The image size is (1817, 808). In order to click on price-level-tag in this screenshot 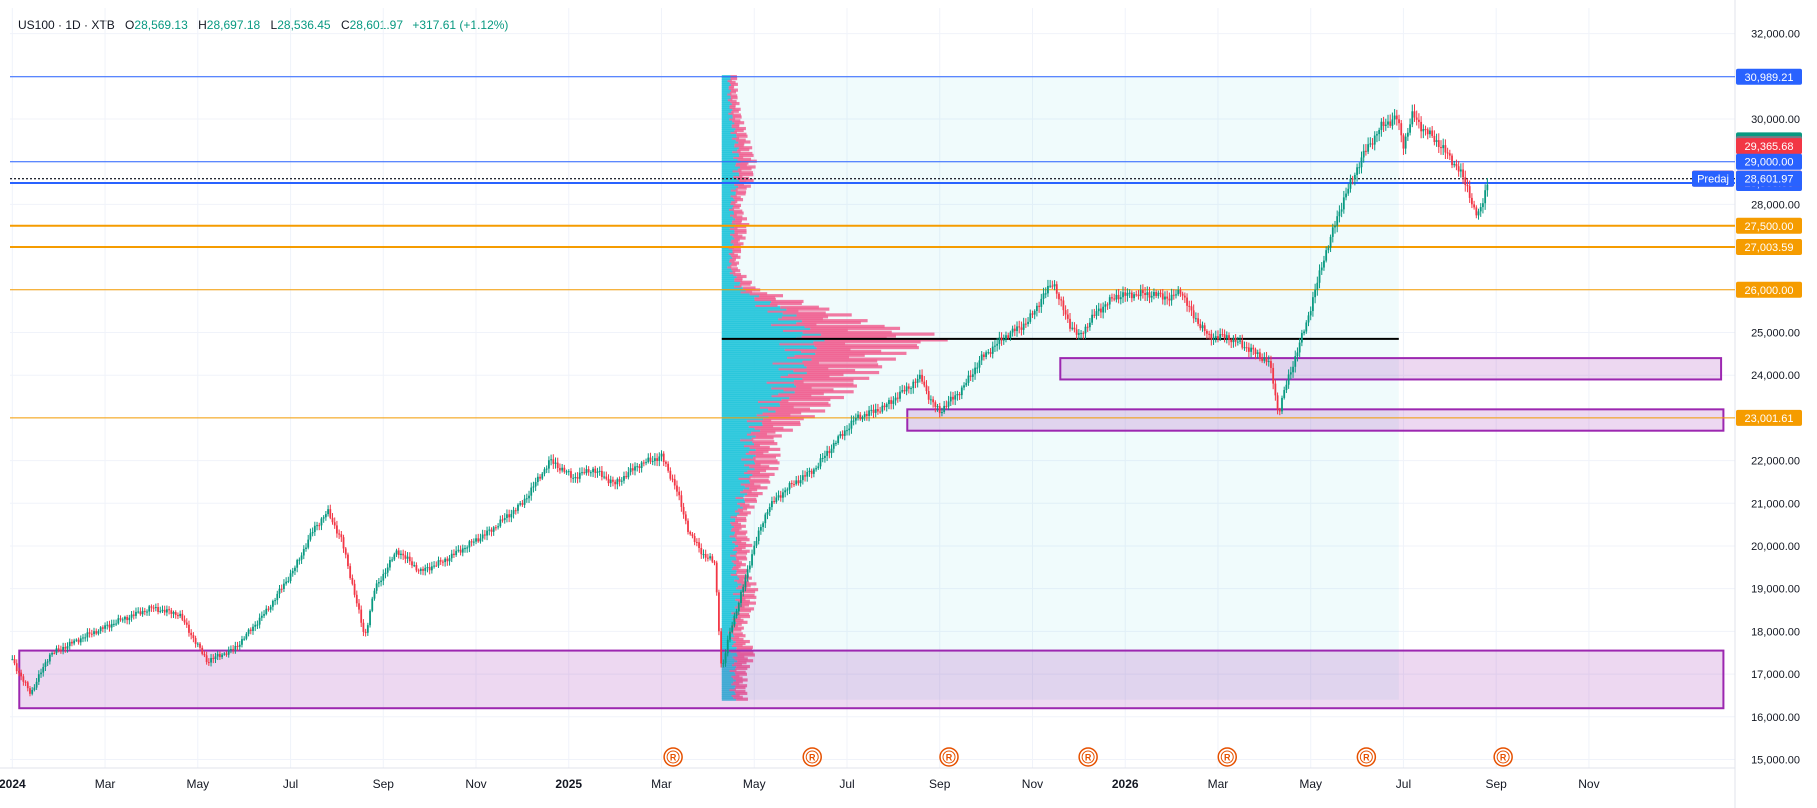, I will do `click(1769, 246)`.